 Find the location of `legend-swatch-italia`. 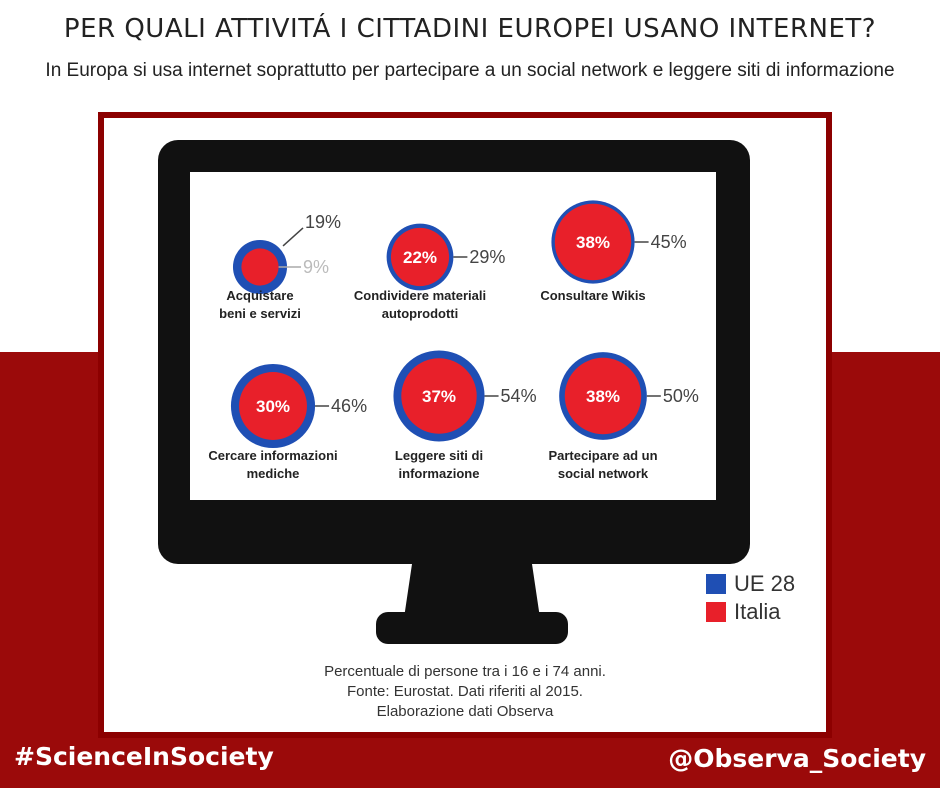

legend-swatch-italia is located at coordinates (716, 612).